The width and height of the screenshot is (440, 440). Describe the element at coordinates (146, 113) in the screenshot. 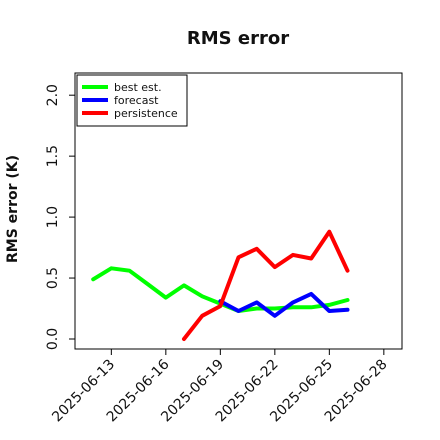

I see `legend-label: persistence` at that location.